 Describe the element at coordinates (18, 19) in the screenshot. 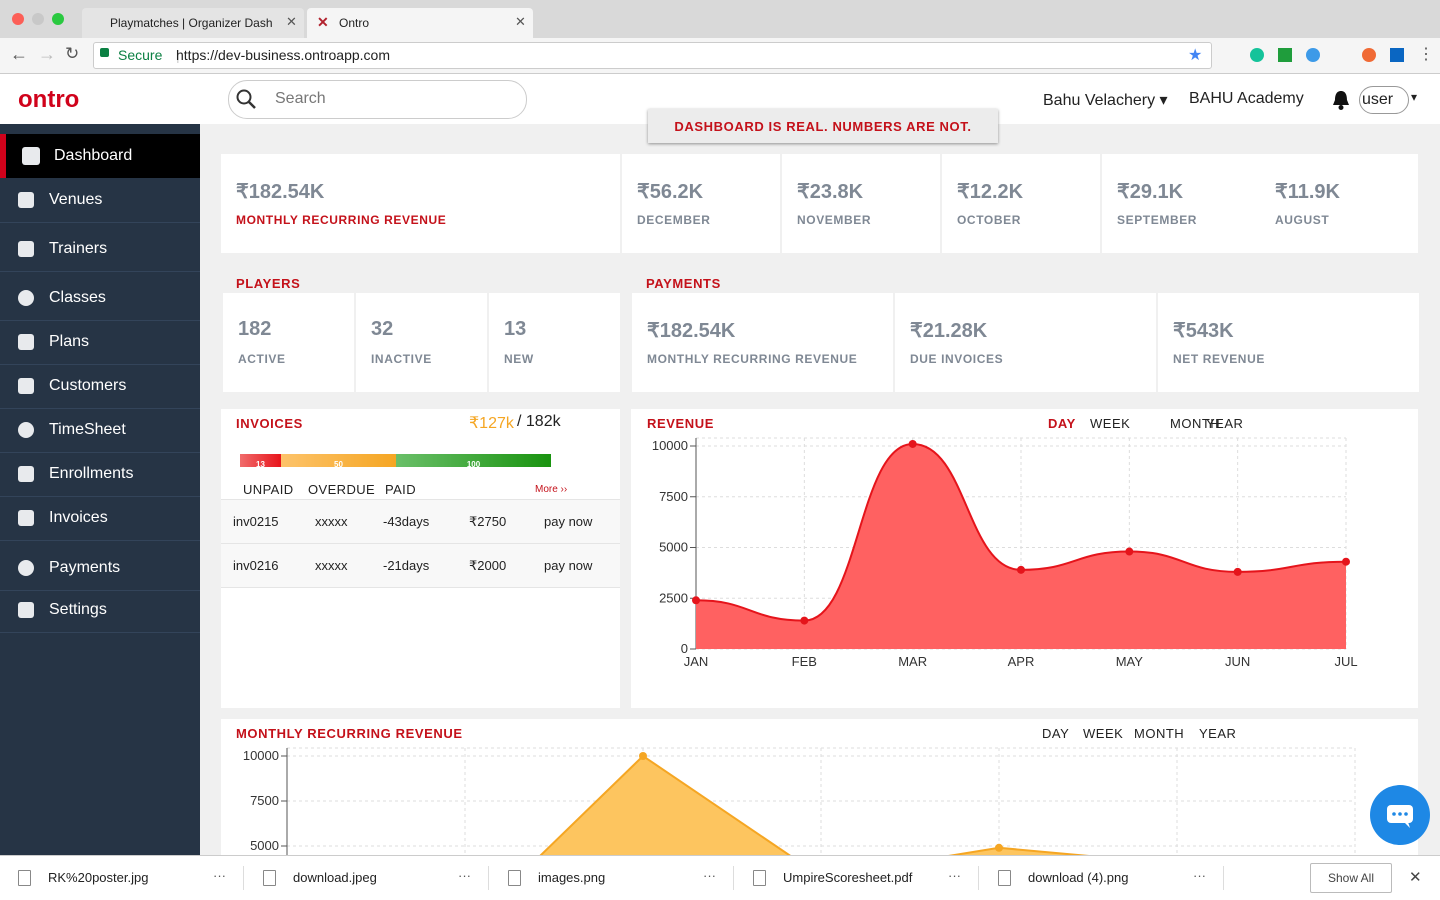

I see `close-window` at that location.